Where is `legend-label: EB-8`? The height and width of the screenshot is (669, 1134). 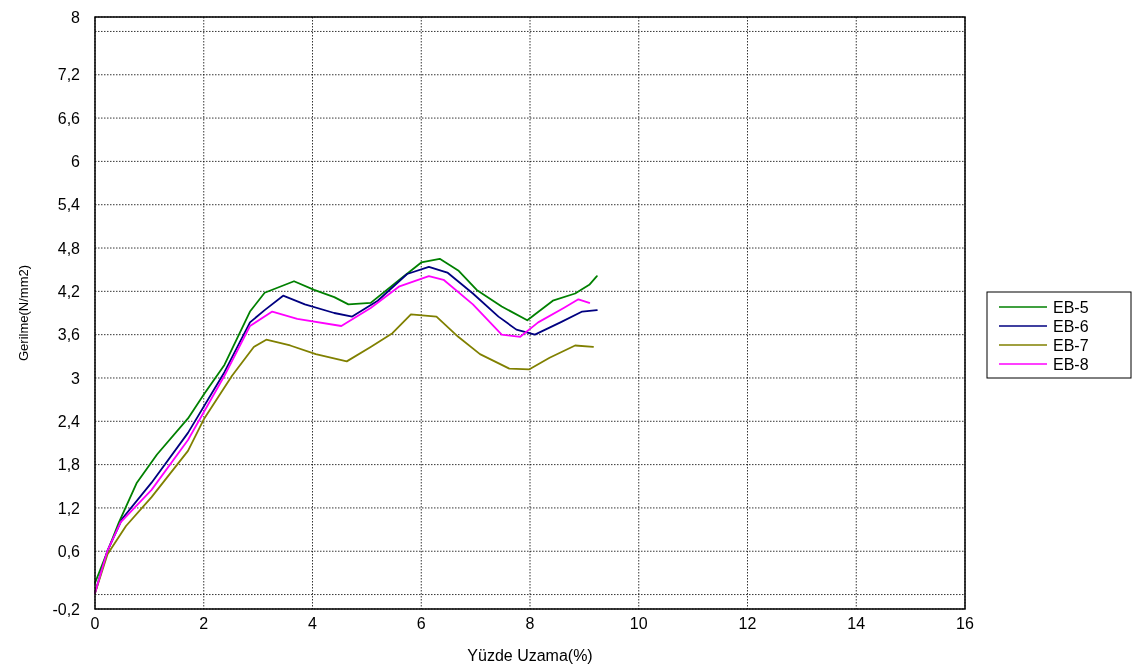
legend-label: EB-8 is located at coordinates (1071, 364).